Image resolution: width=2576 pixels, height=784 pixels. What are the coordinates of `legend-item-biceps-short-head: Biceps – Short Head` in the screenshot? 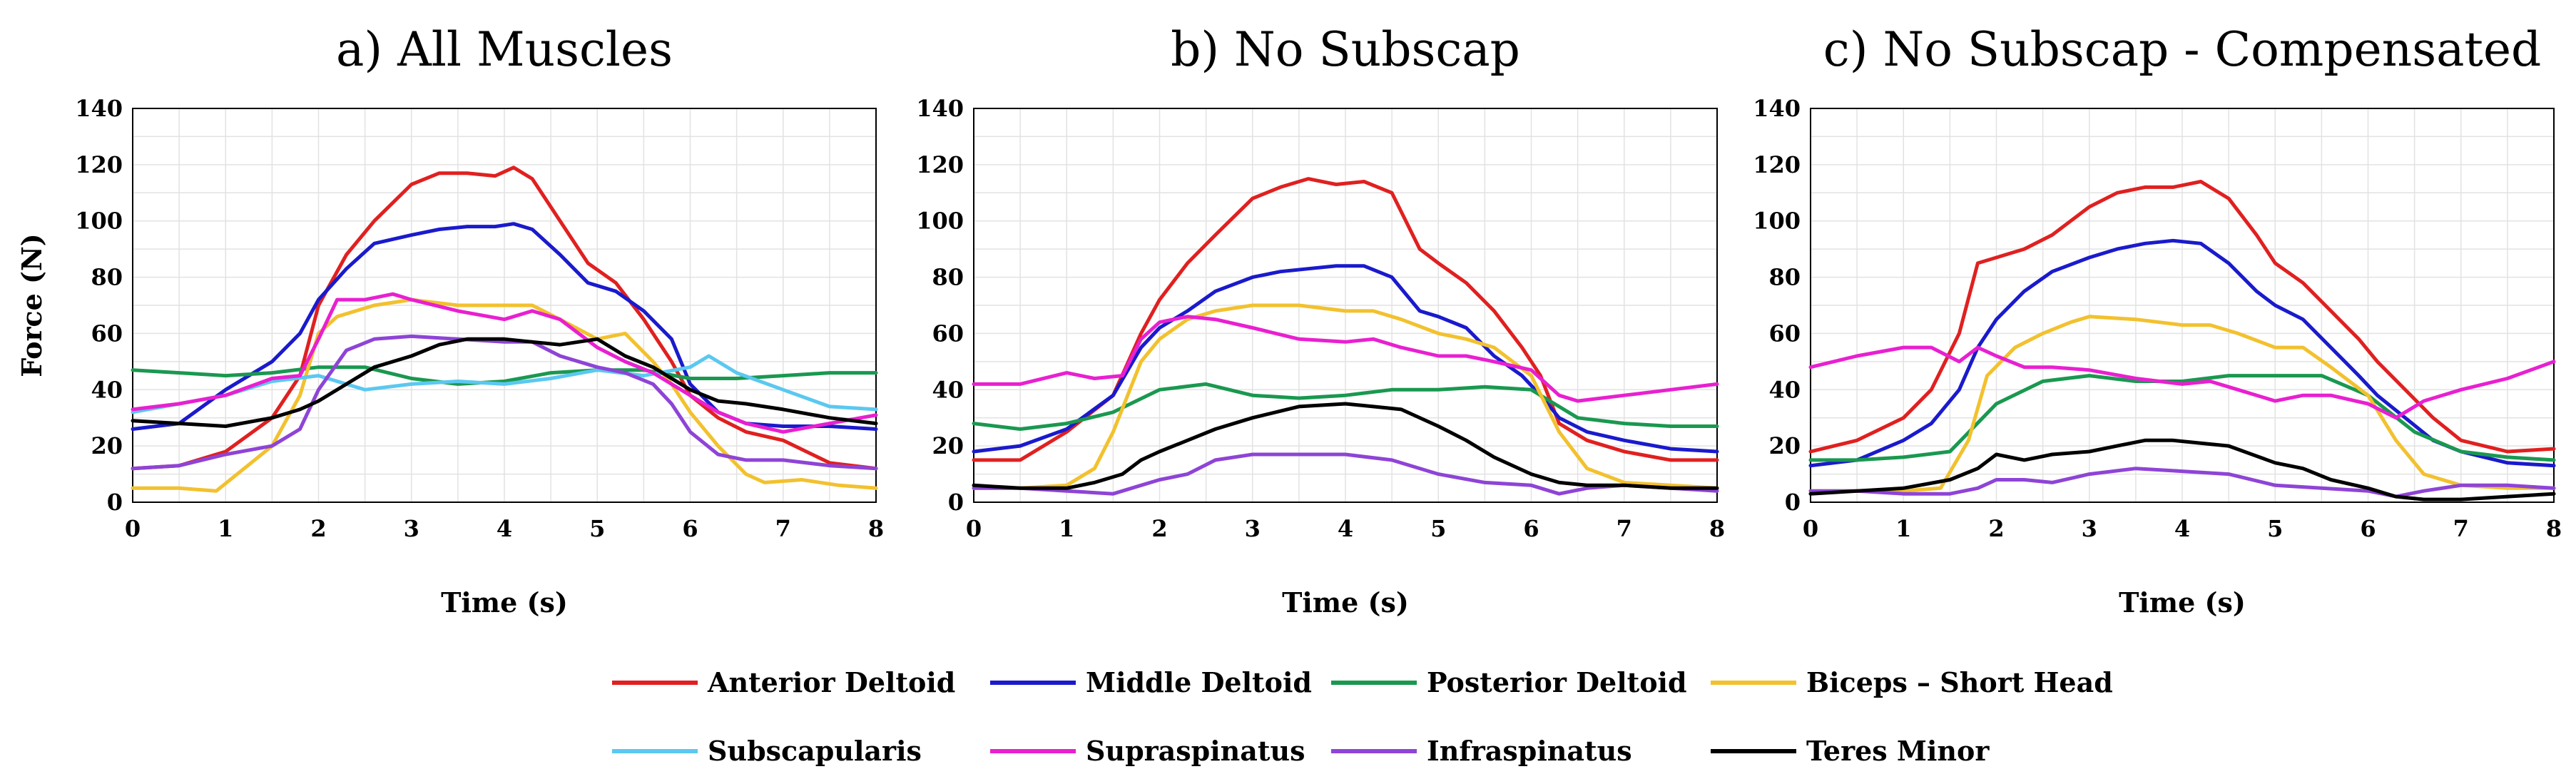 It's located at (1912, 682).